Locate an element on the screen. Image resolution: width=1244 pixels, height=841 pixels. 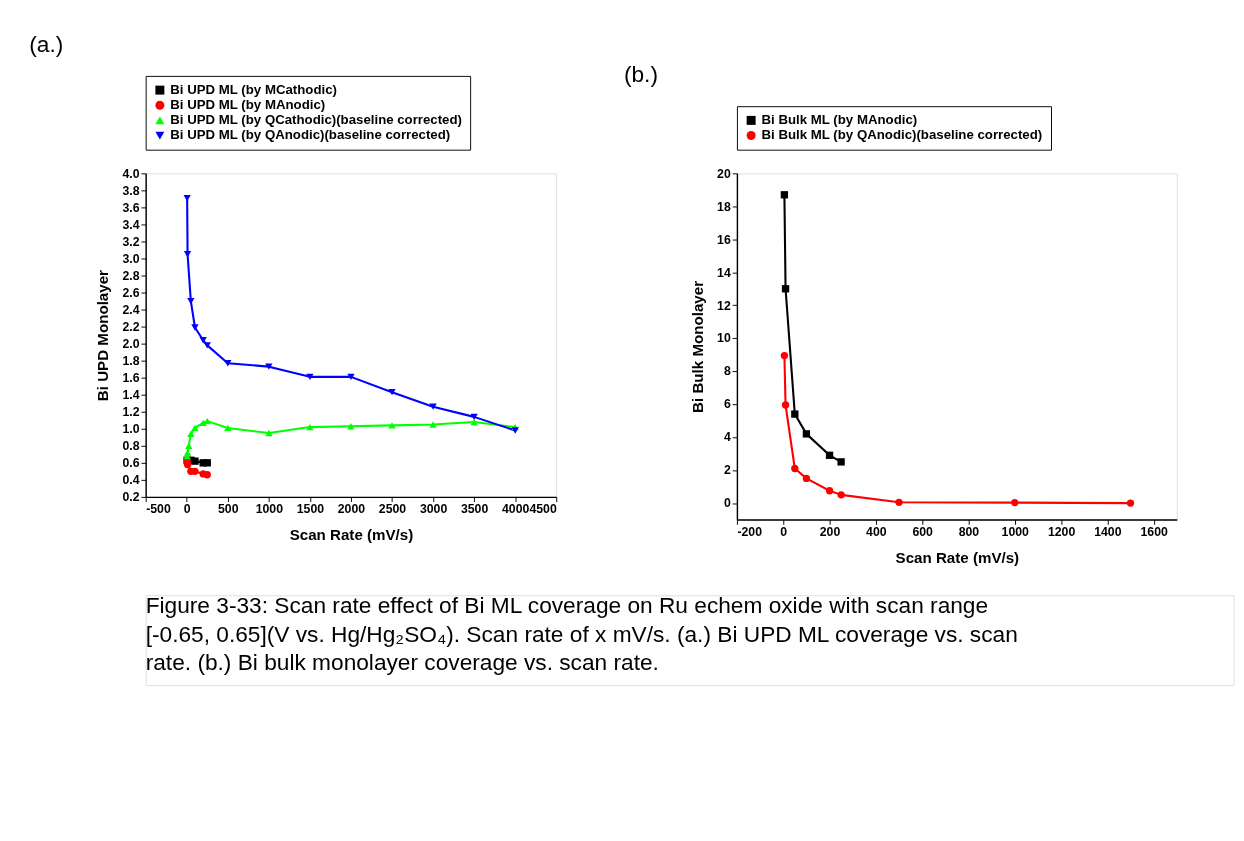
y-axis-title: Bi UPD Monolayer is located at coordinates (103, 335).